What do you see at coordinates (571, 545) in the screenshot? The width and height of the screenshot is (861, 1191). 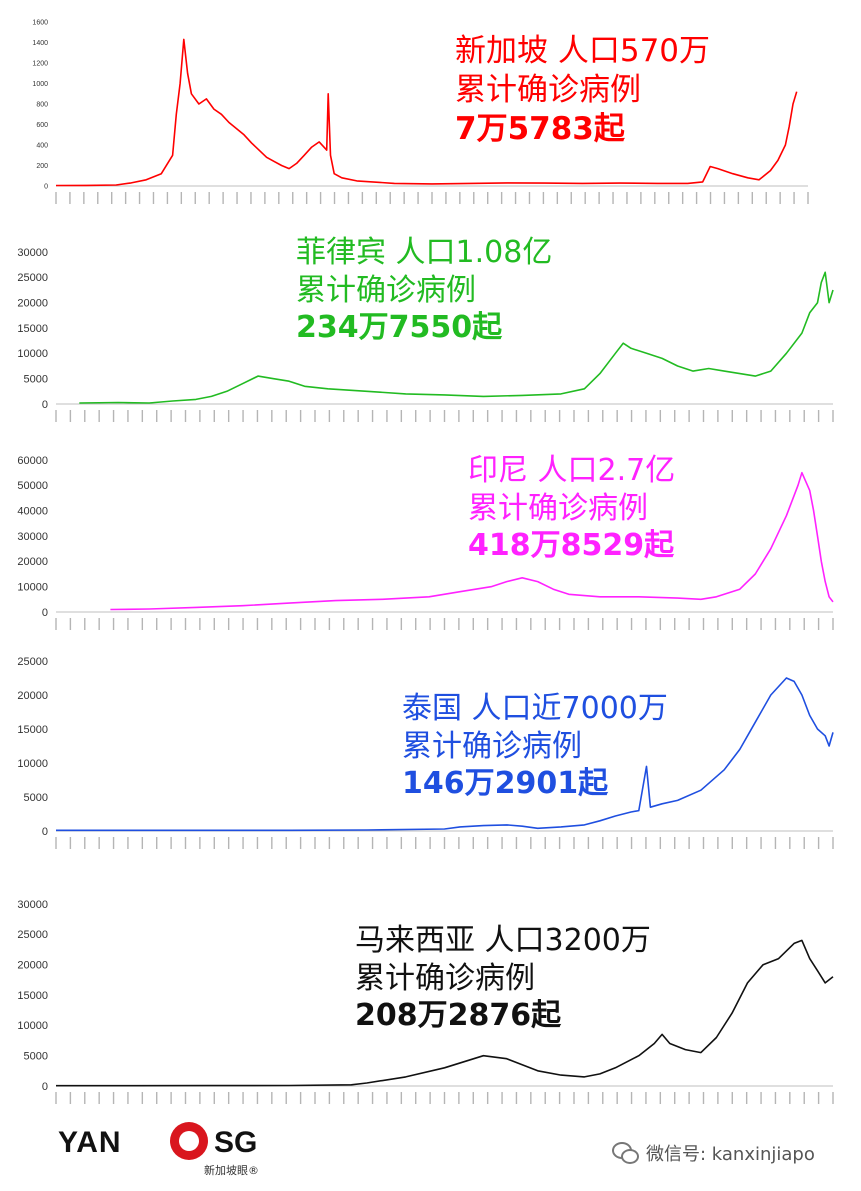 I see `annotation-line: 418万8529起` at bounding box center [571, 545].